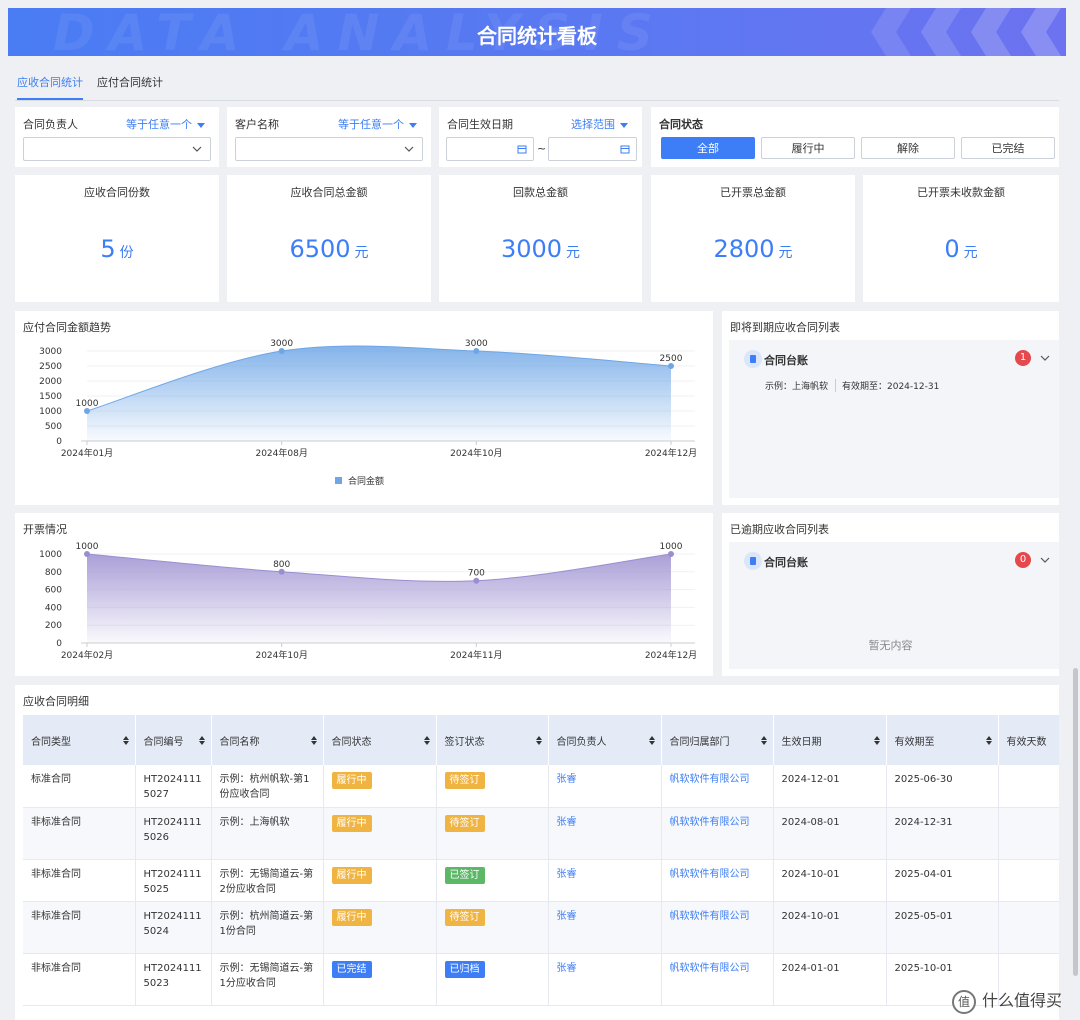  I want to click on cell-text: 2025-06-30, so click(923, 779).